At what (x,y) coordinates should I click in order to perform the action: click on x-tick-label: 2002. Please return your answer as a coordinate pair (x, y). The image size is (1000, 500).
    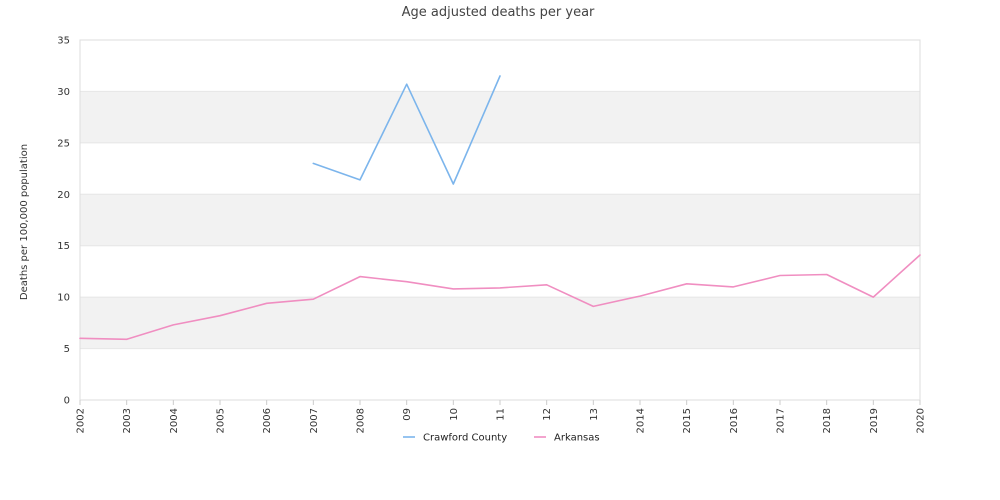
    Looking at the image, I should click on (81, 420).